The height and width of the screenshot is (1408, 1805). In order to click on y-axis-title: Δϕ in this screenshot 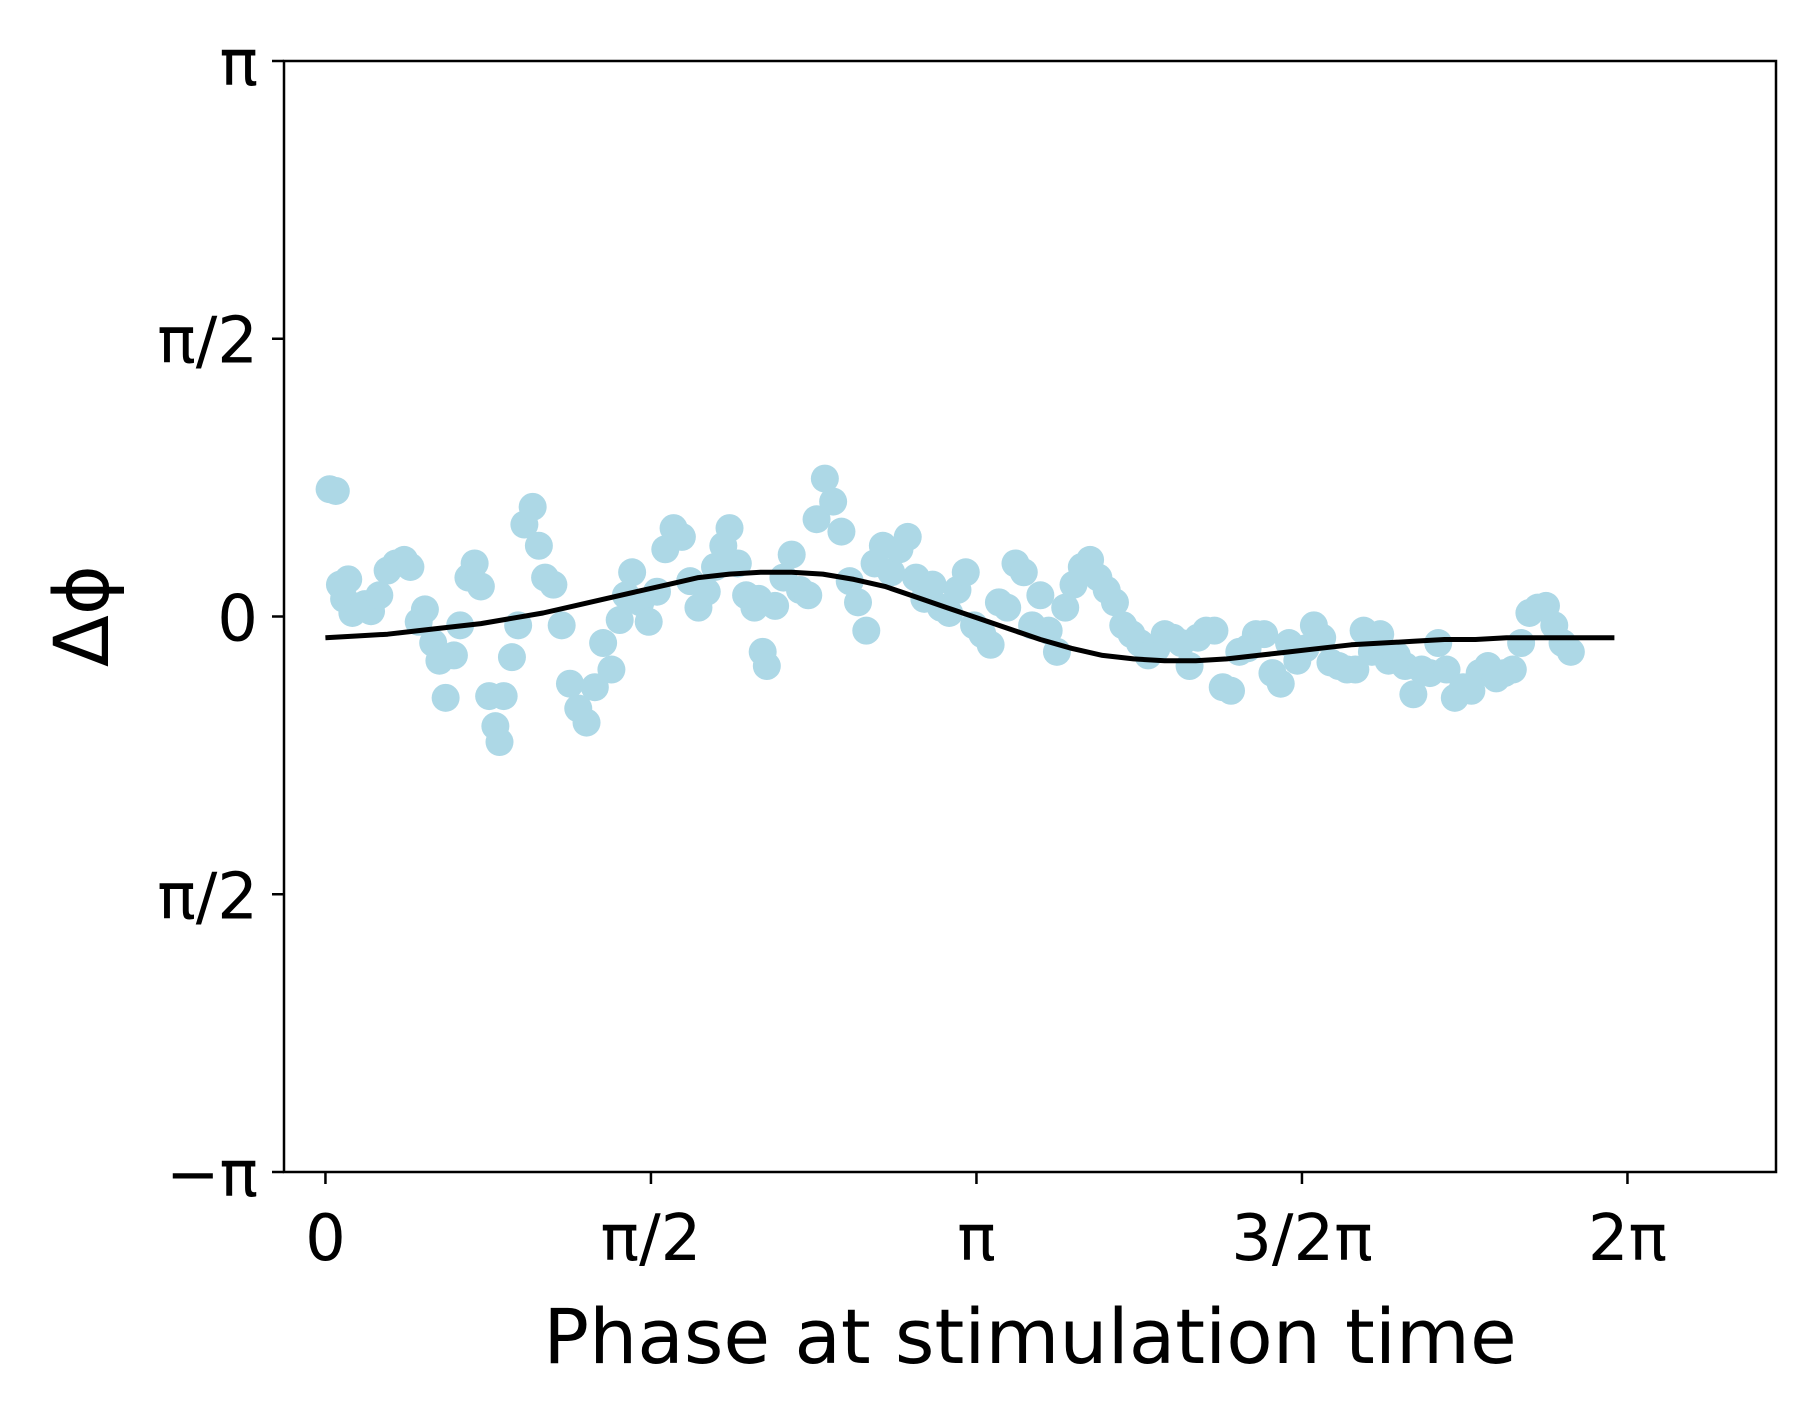, I will do `click(81, 616)`.